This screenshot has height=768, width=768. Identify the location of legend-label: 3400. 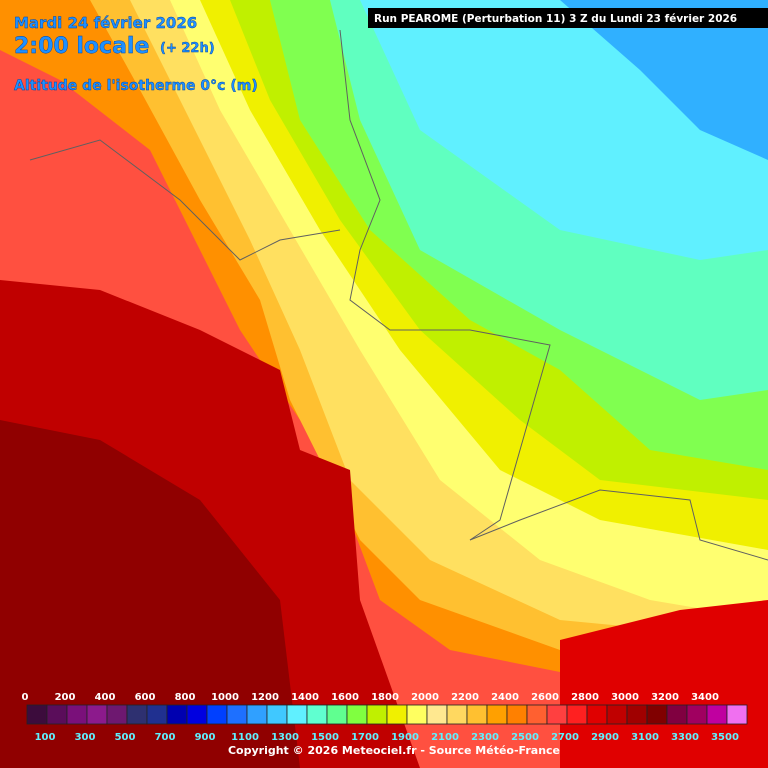
(705, 697).